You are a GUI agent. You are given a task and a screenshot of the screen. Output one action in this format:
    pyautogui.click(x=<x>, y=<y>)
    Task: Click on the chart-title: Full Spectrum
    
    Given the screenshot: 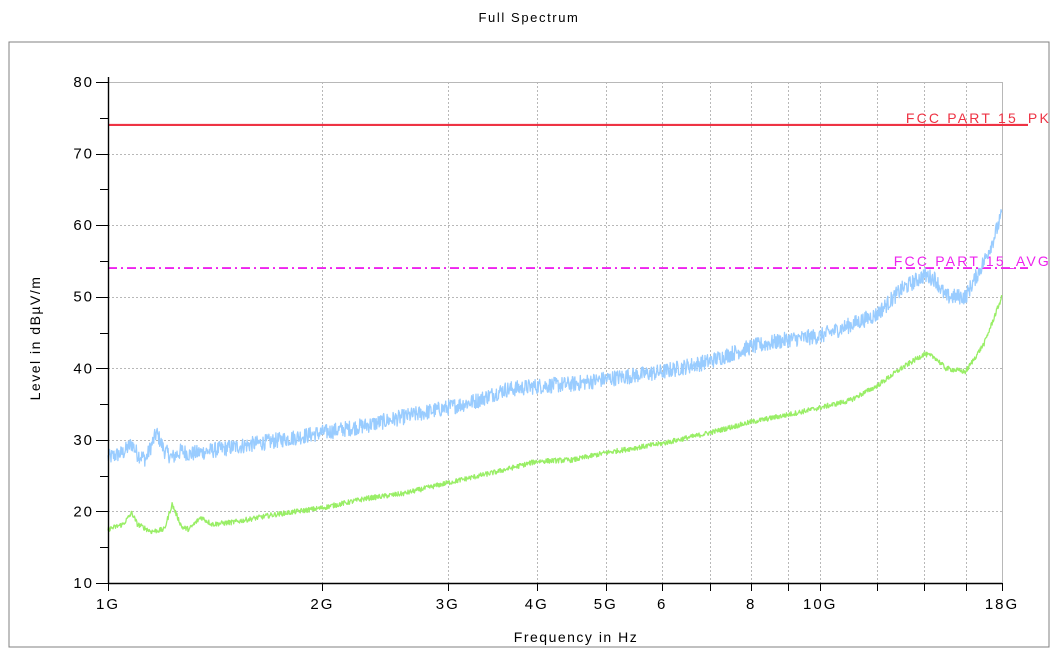 What is the action you would take?
    pyautogui.click(x=529, y=17)
    